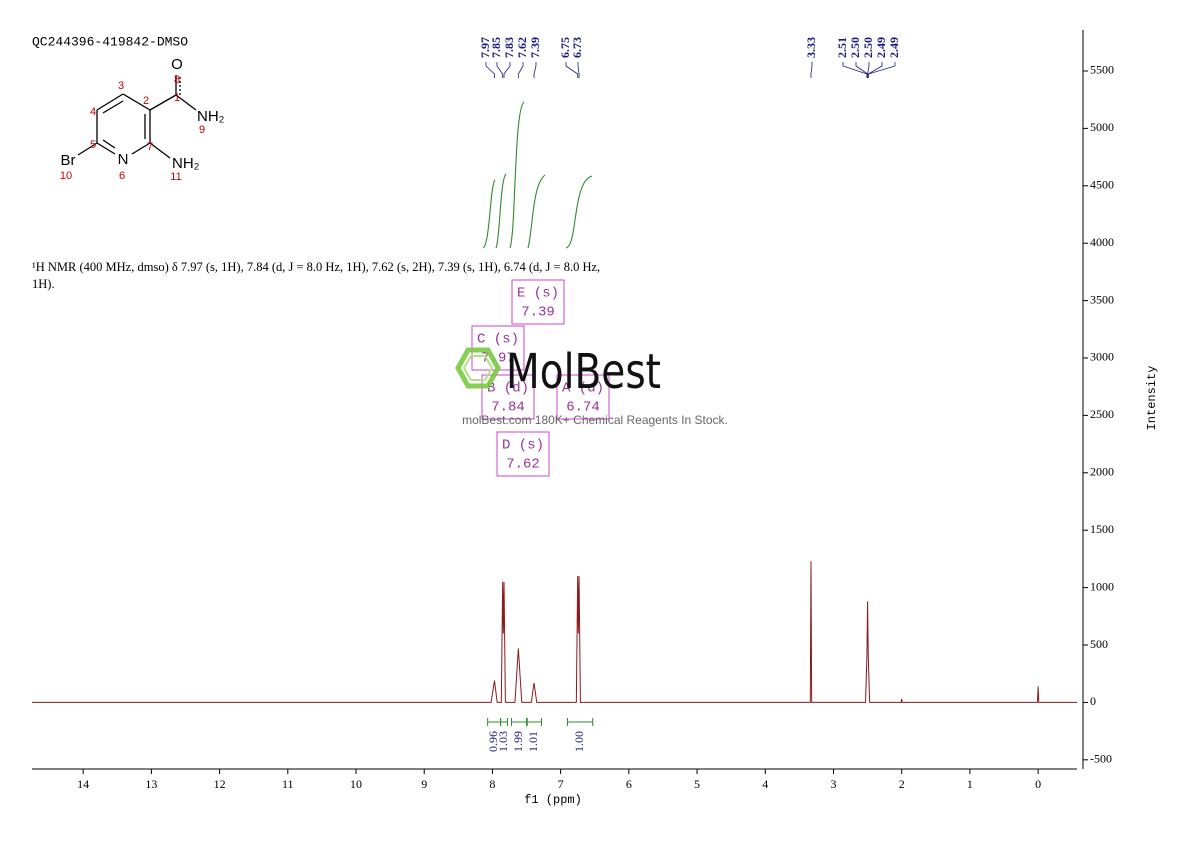 Image resolution: width=1190 pixels, height=841 pixels. What do you see at coordinates (765, 784) in the screenshot?
I see `x-tick-label: 4` at bounding box center [765, 784].